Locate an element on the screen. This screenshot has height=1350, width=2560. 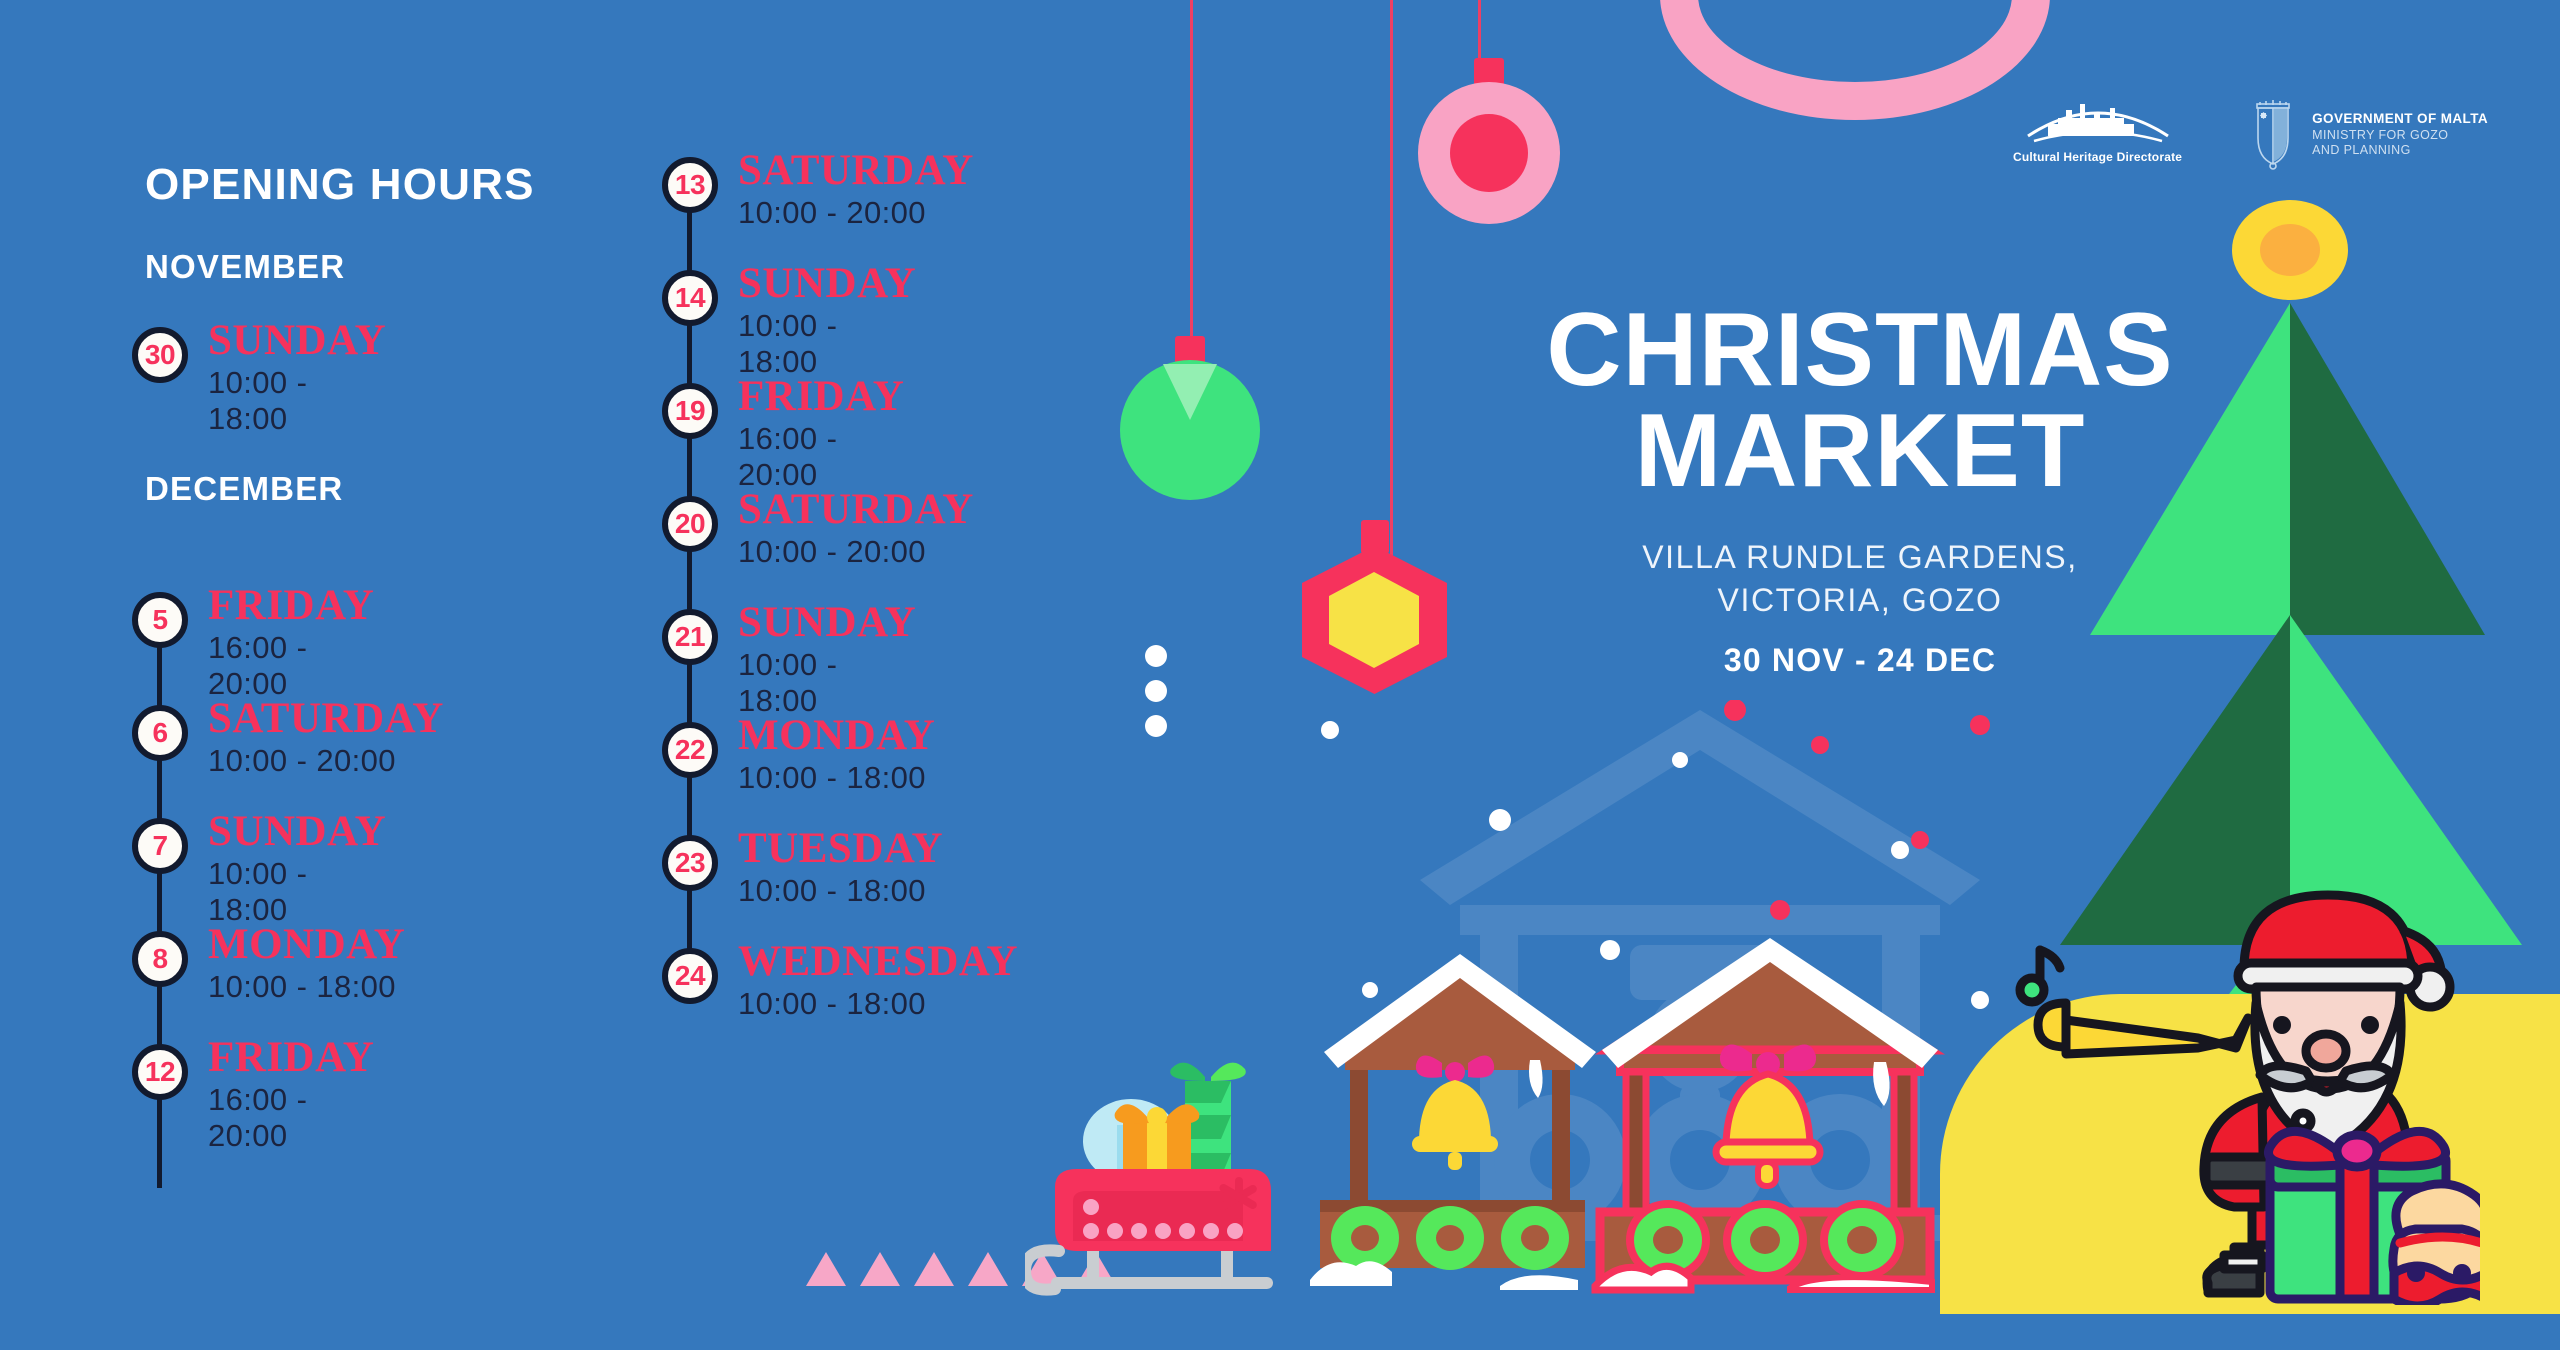
date-badge: 21 is located at coordinates (690, 637).